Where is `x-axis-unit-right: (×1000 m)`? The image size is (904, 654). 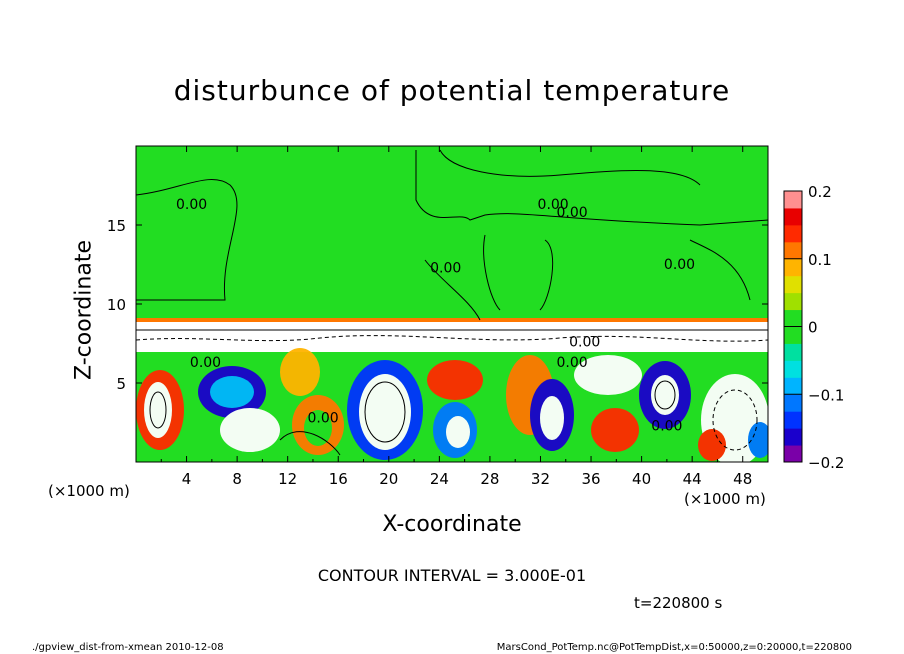 x-axis-unit-right: (×1000 m) is located at coordinates (725, 499).